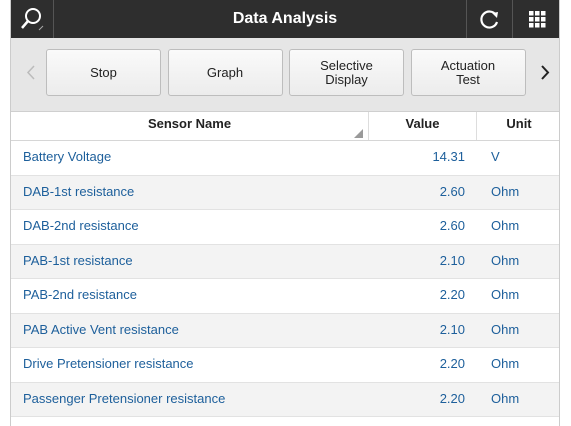 This screenshot has height=426, width=571. I want to click on sensor-unit: V, so click(495, 156).